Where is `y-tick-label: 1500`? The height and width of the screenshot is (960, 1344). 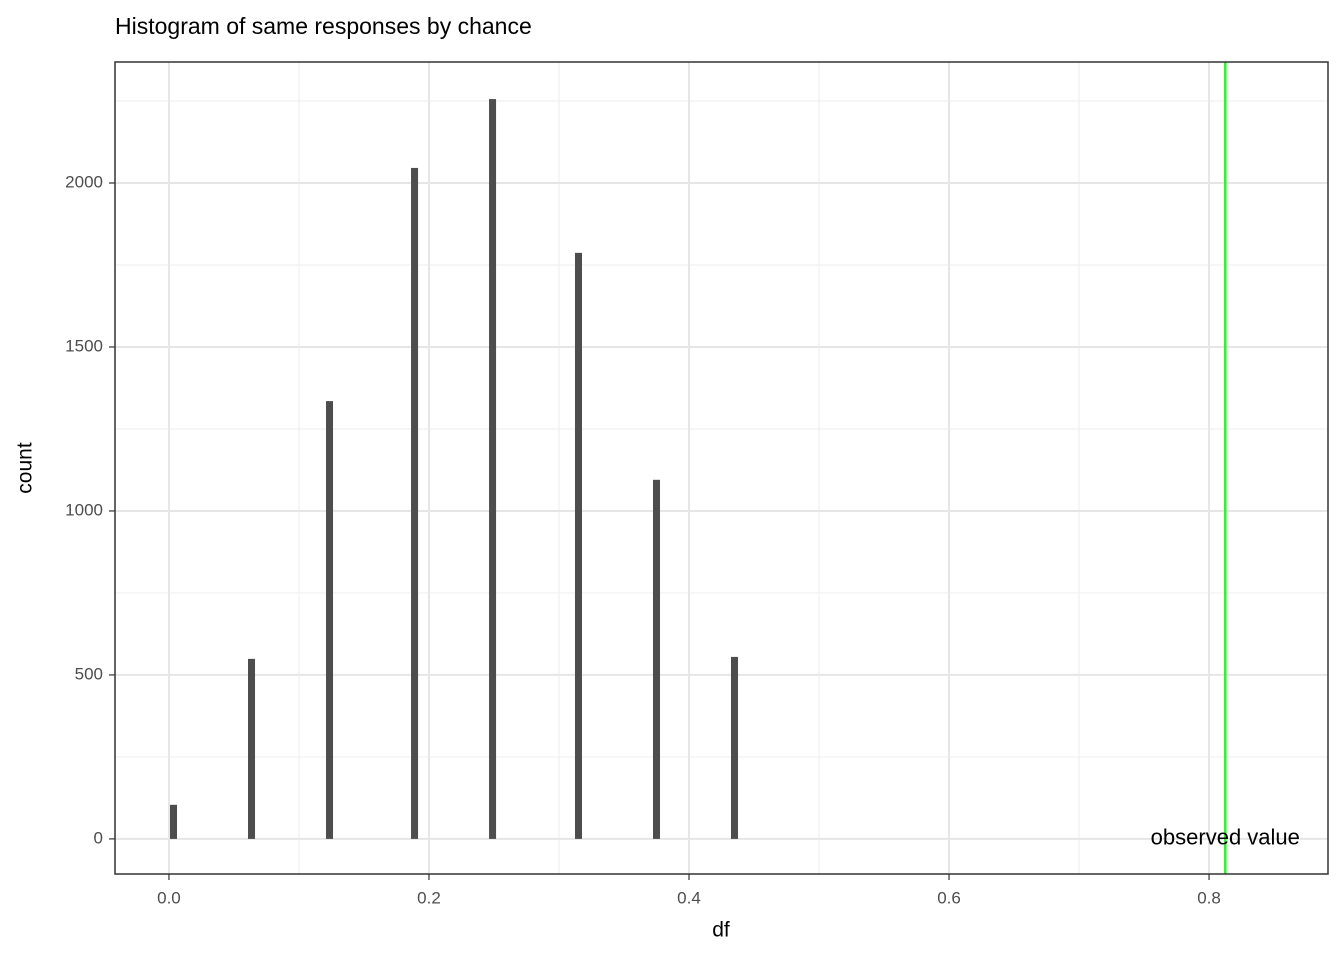
y-tick-label: 1500 is located at coordinates (84, 345).